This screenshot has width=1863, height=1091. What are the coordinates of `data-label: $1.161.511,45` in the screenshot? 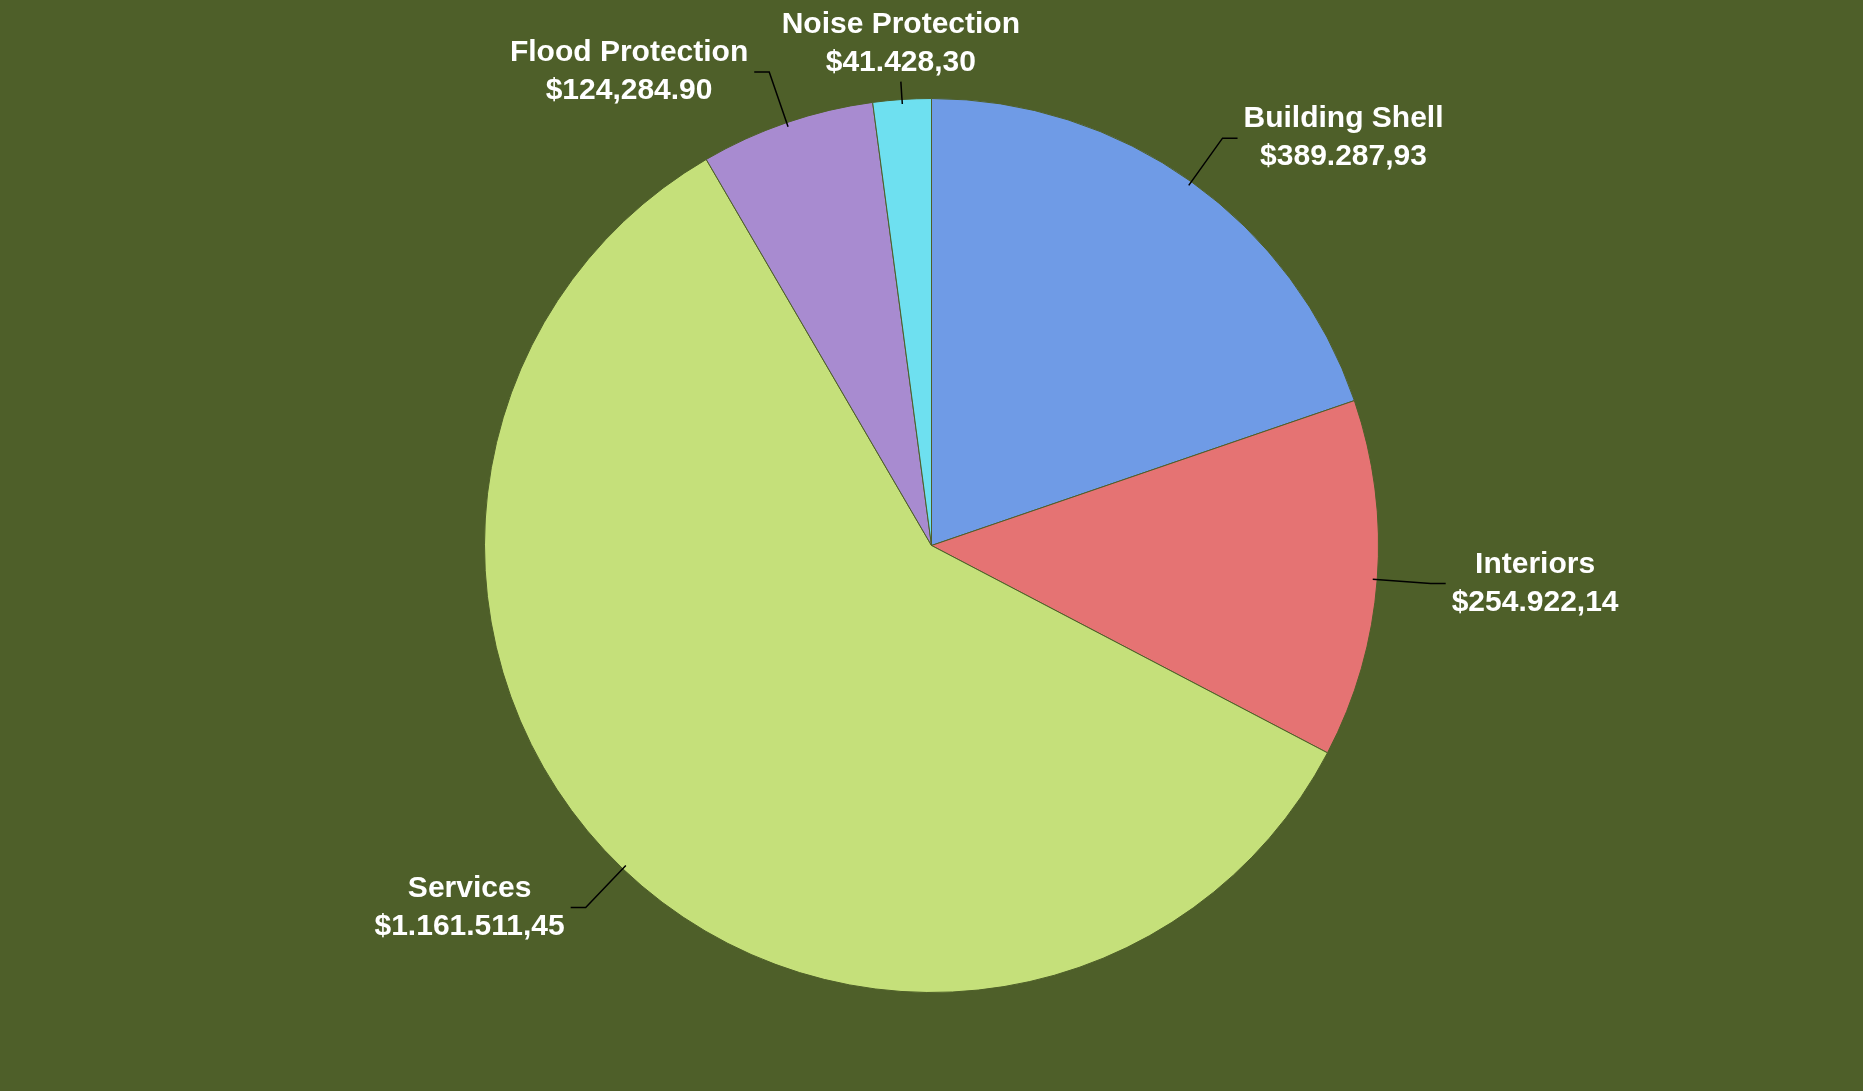 It's located at (469, 924).